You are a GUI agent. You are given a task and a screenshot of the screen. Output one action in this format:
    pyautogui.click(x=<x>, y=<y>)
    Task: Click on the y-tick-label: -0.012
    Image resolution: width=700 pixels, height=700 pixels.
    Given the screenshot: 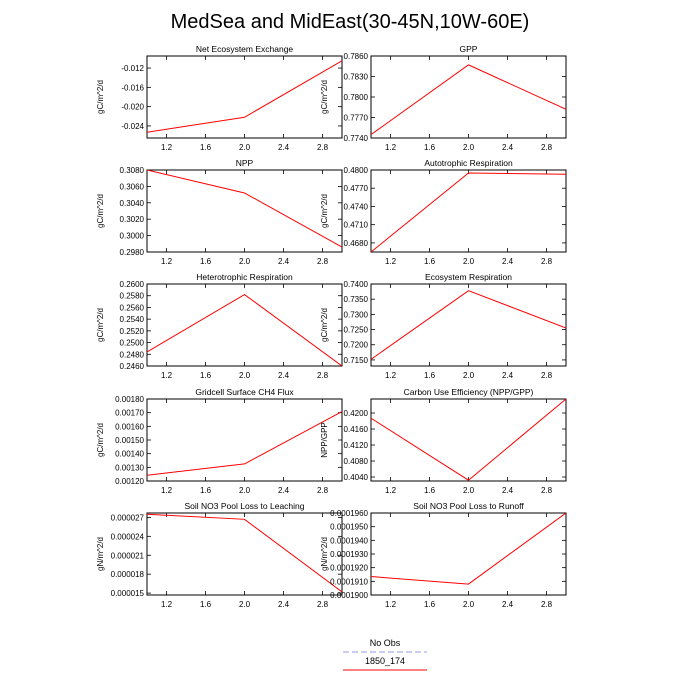 What is the action you would take?
    pyautogui.click(x=132, y=68)
    